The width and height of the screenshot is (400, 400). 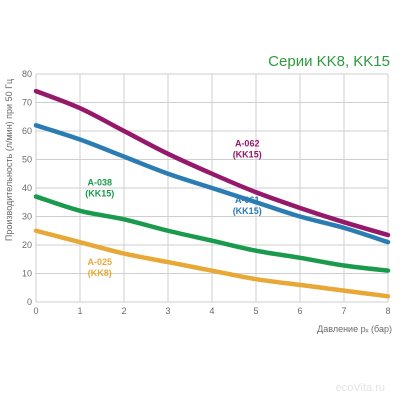 I want to click on y-tick-label: 60, so click(x=27, y=131).